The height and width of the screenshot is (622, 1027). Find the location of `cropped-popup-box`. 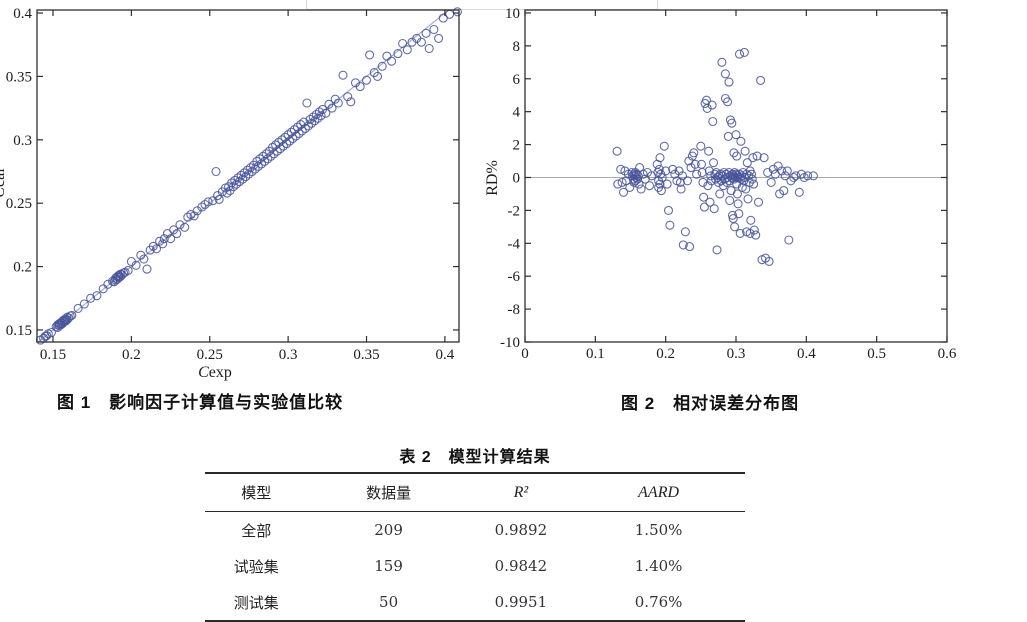

cropped-popup-box is located at coordinates (482, 5).